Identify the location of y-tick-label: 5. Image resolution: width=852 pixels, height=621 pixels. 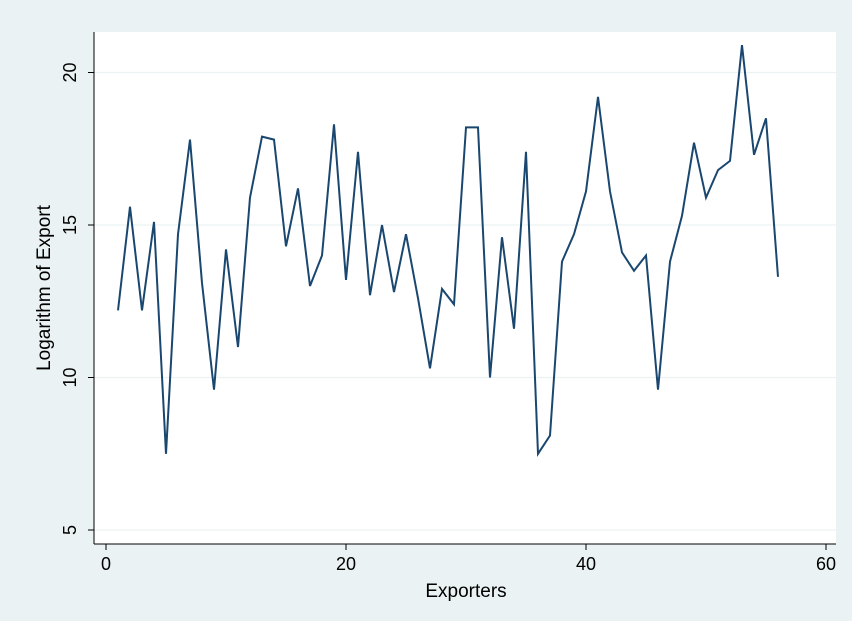
(70, 530).